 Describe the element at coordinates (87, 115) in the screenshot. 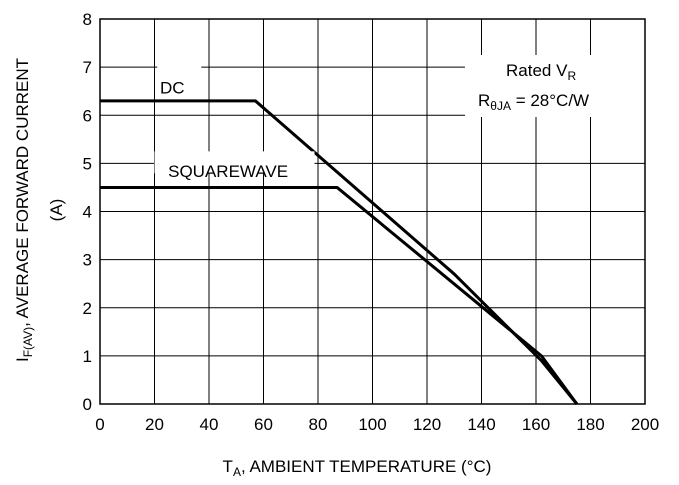

I see `y-tick-label: 6` at that location.